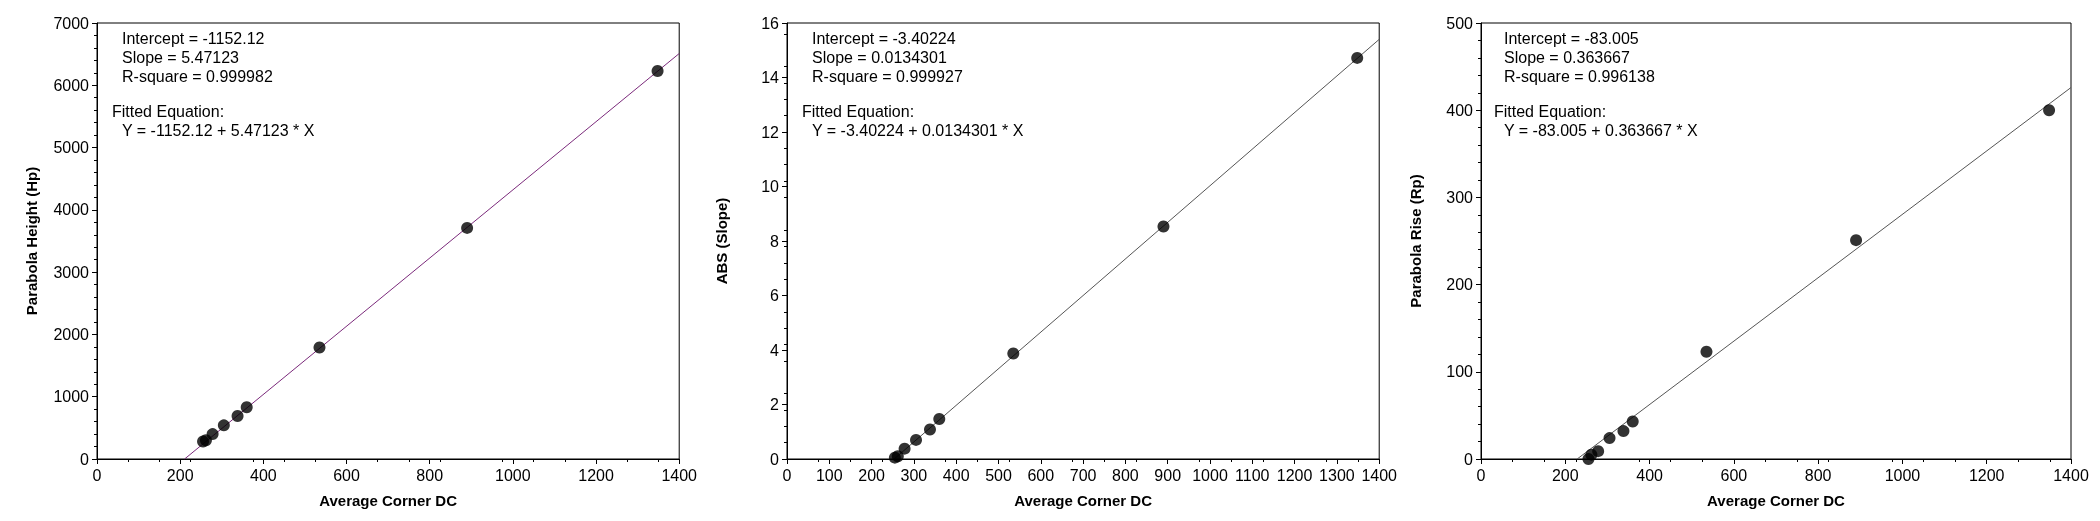 This screenshot has height=521, width=2100. I want to click on annotation: Intercept = -83.005, so click(1571, 38).